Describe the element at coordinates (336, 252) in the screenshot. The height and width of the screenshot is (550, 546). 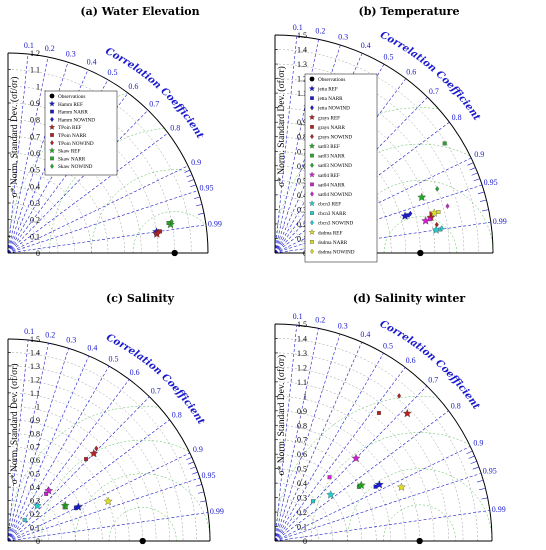
I see `legend-label: dsdma NOWIND` at that location.